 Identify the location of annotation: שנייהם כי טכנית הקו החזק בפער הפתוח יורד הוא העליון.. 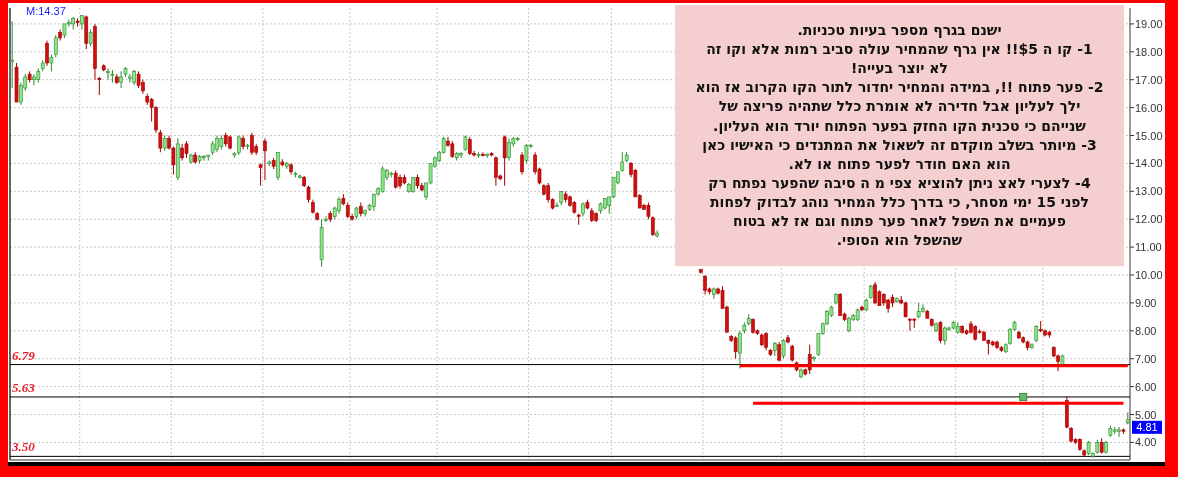
(900, 125).